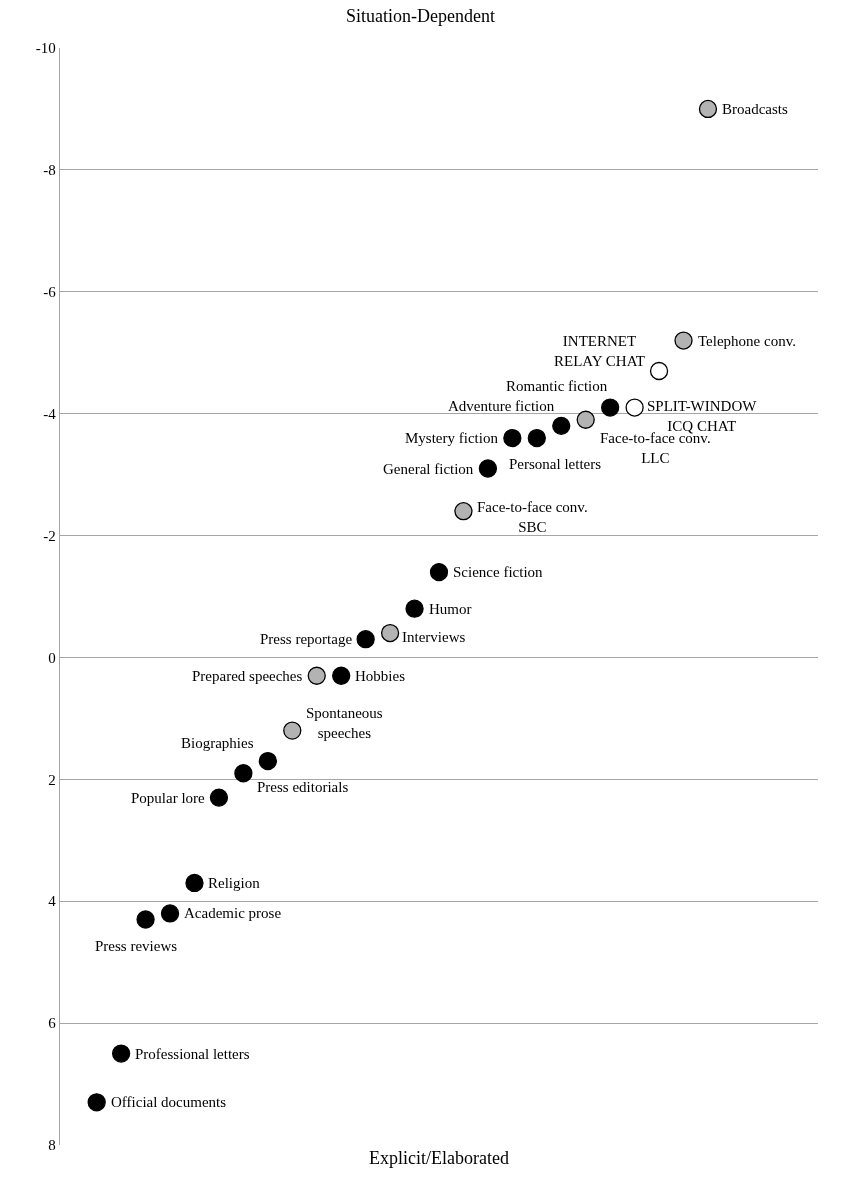 This screenshot has width=841, height=1188. What do you see at coordinates (52, 657) in the screenshot?
I see `y-tick-label: 0` at bounding box center [52, 657].